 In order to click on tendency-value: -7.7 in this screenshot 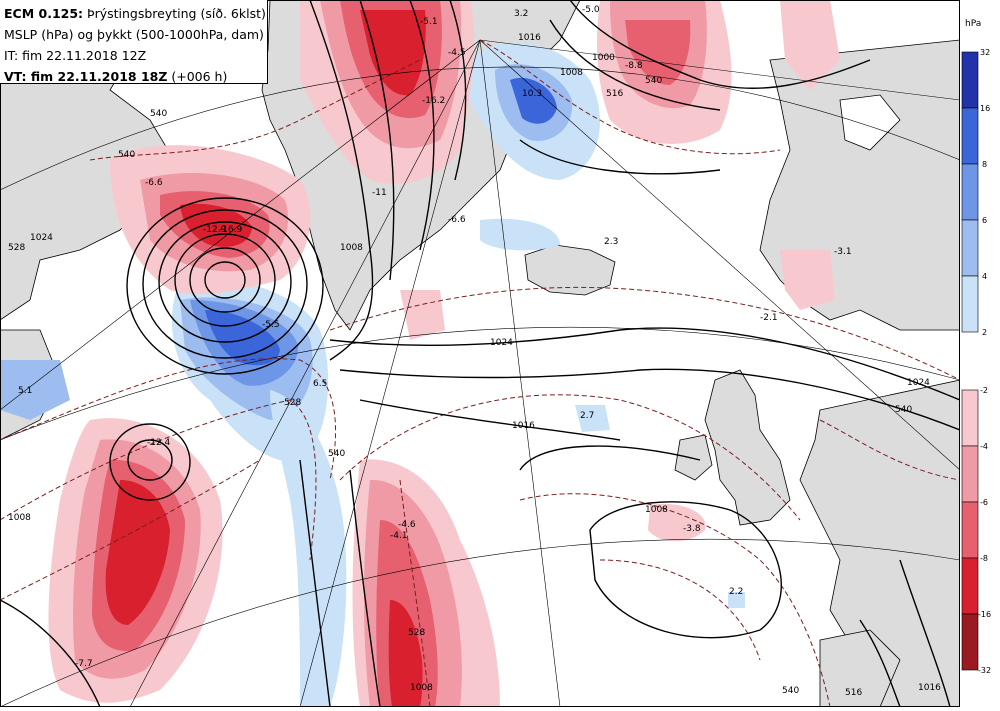, I will do `click(84, 664)`.